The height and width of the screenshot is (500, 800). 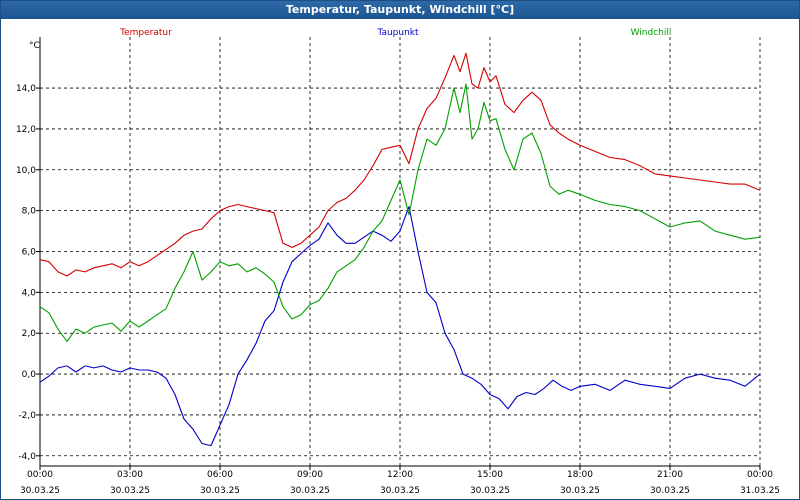 What do you see at coordinates (651, 33) in the screenshot?
I see `legend-windchill: Windchill` at bounding box center [651, 33].